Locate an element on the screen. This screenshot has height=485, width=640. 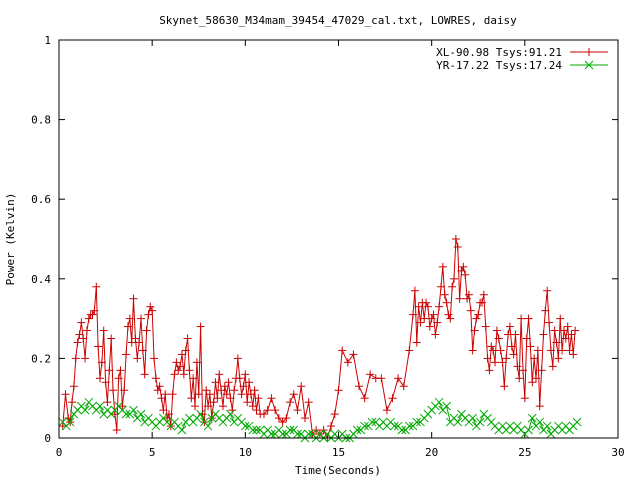
y-tick-label: 0.8 is located at coordinates (41, 120).